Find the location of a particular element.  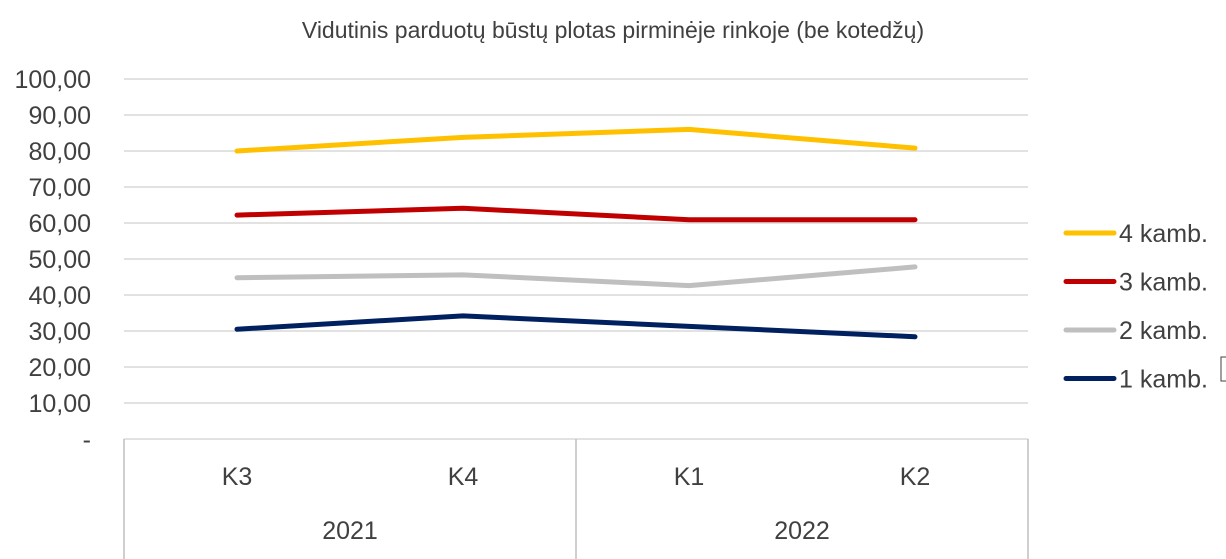

legend: 4 kamb. 3 kamb. 2 kamb. 1 kamb. is located at coordinates (1135, 307).